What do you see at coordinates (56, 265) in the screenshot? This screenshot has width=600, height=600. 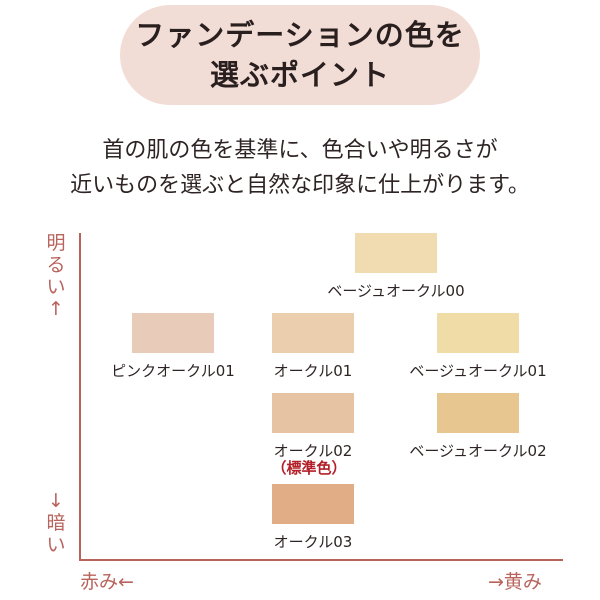 I see `char: る` at bounding box center [56, 265].